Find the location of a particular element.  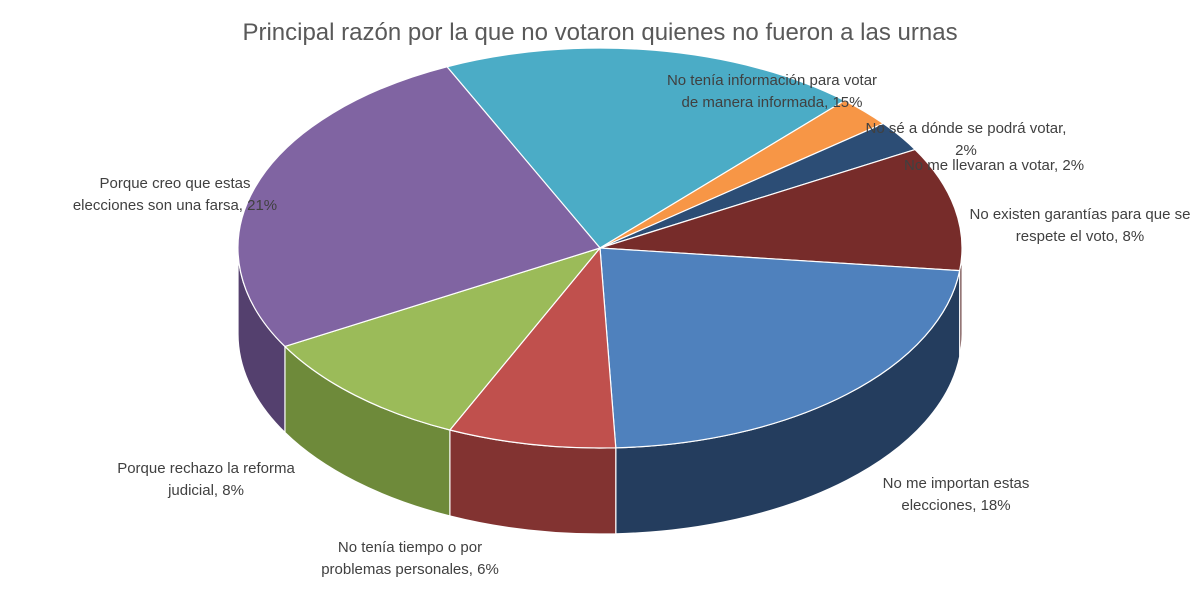

data-label-1: No sé a dónde se podrá votar, 2% is located at coordinates (966, 139).